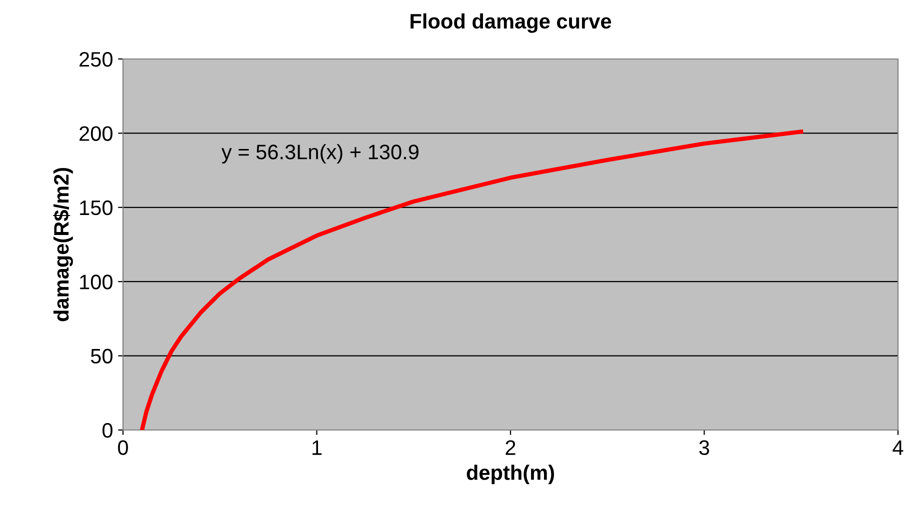 The width and height of the screenshot is (915, 525). Describe the element at coordinates (511, 447) in the screenshot. I see `x-tick-label: 2` at that location.